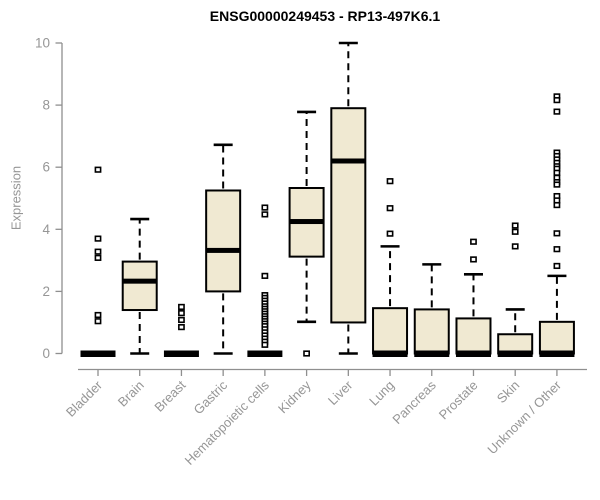 The image size is (600, 500). I want to click on y-tick-label: 4, so click(46, 229).